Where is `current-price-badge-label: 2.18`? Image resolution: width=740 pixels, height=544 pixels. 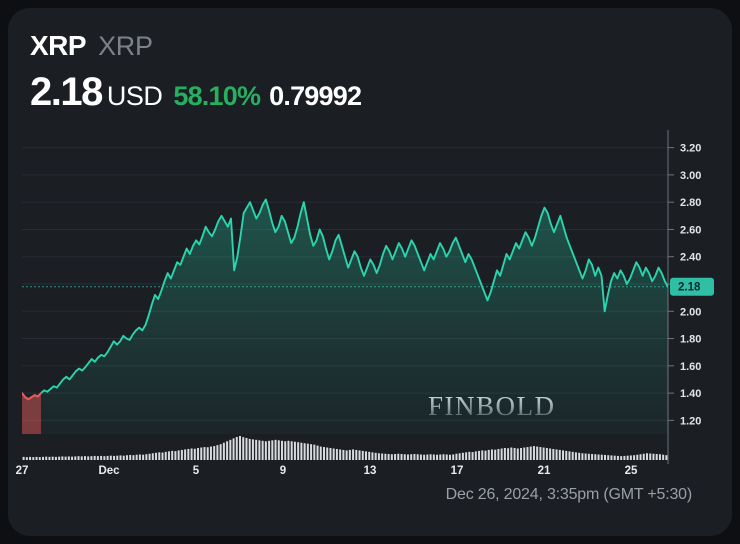
current-price-badge-label: 2.18 is located at coordinates (689, 288).